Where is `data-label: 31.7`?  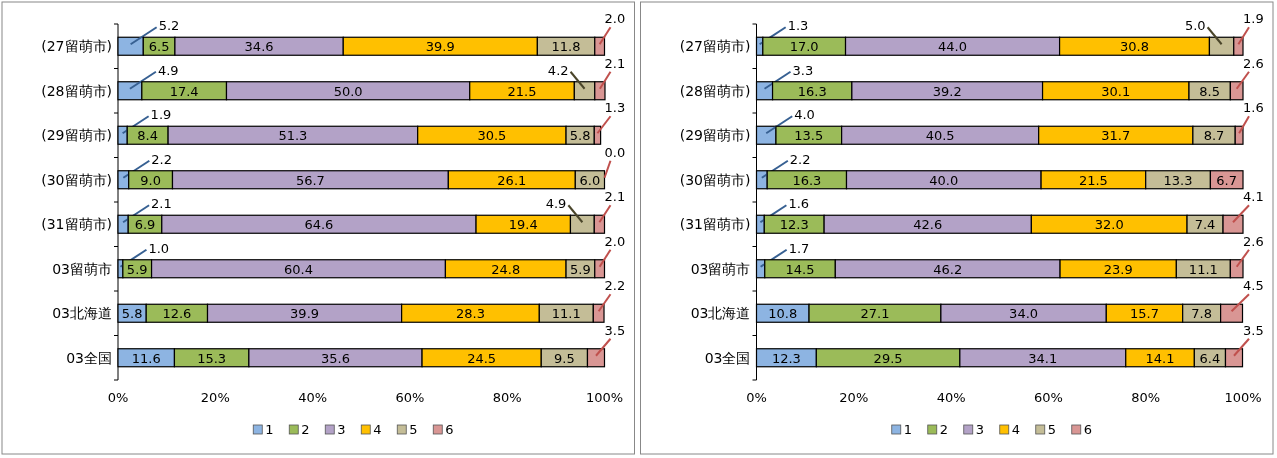 data-label: 31.7 is located at coordinates (1116, 136).